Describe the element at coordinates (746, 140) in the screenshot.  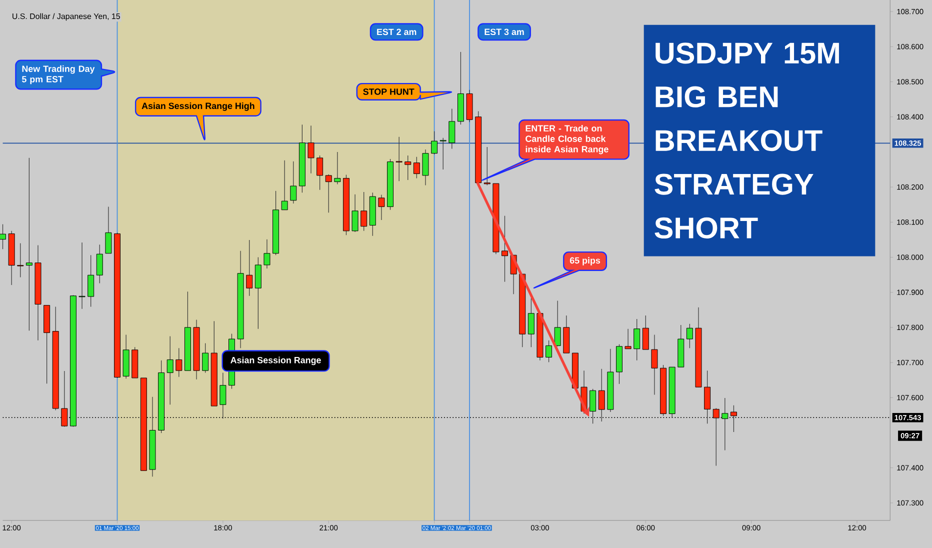
I see `text: USDJPY 15M BIG BEN BREAKOUT STRATEGY SHORT` at that location.